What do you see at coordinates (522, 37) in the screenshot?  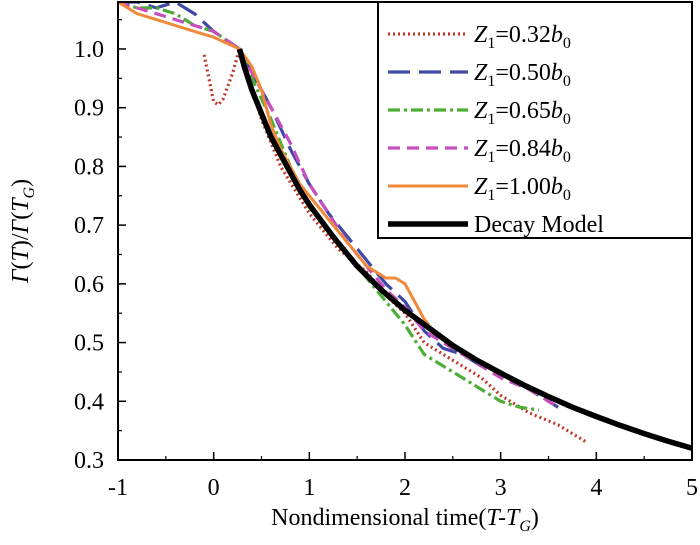 I see `legend-label-1: Z1=0.32b0` at bounding box center [522, 37].